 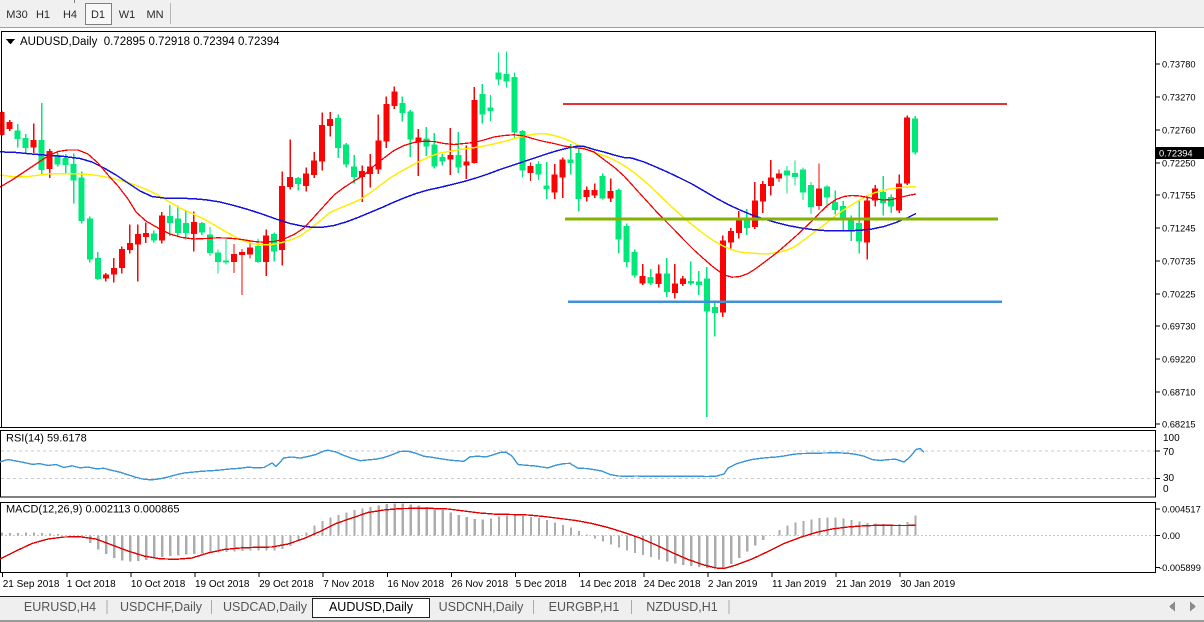 I want to click on svg-text: 0.73270, so click(x=1179, y=98).